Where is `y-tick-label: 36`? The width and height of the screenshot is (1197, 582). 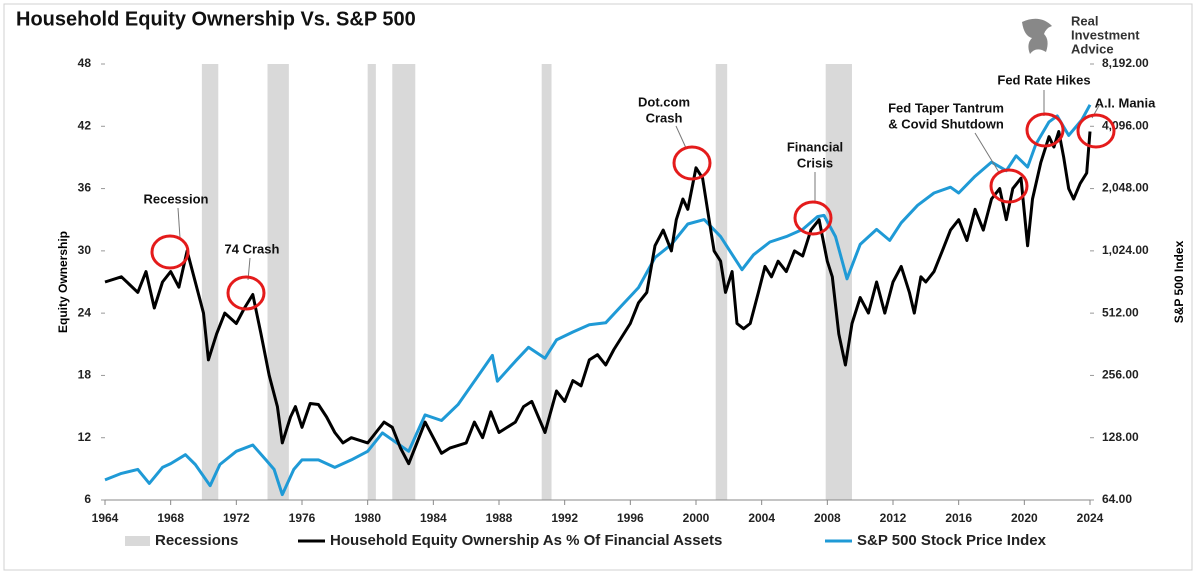
y-tick-label: 36 is located at coordinates (85, 188).